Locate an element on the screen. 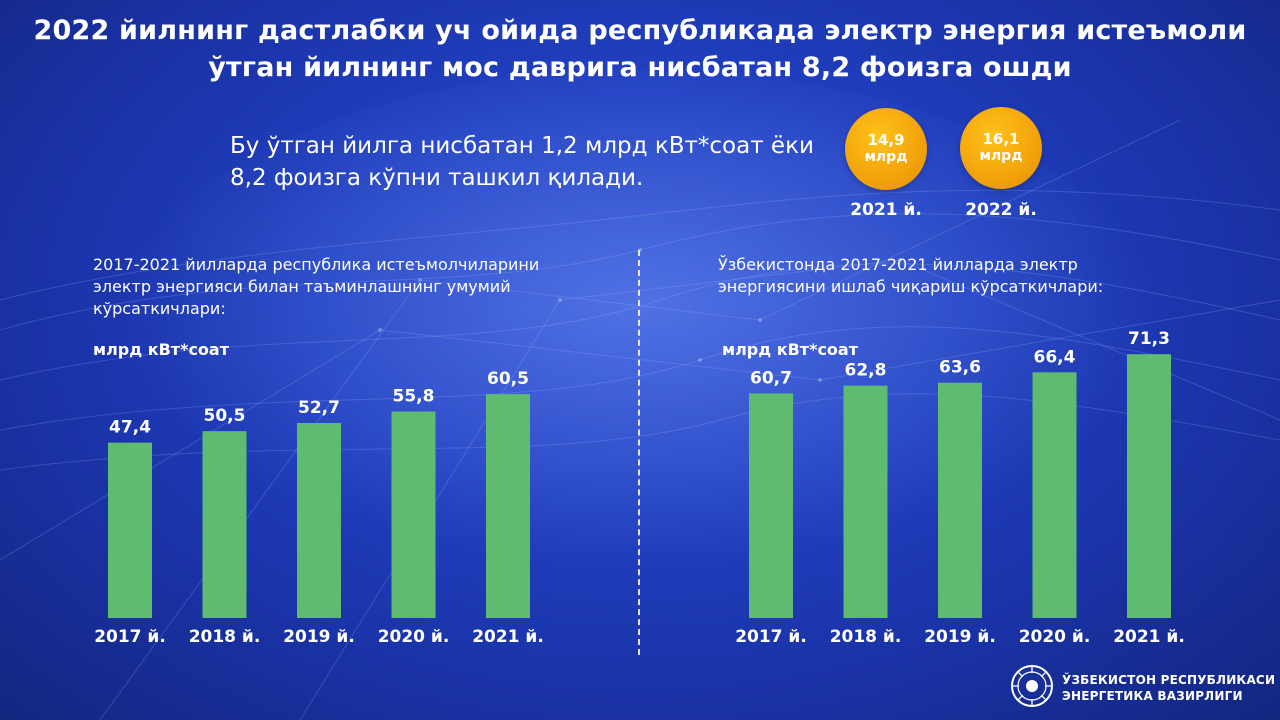 This screenshot has width=1280, height=720. left-chart-unit: млрд кВт*соат is located at coordinates (161, 349).